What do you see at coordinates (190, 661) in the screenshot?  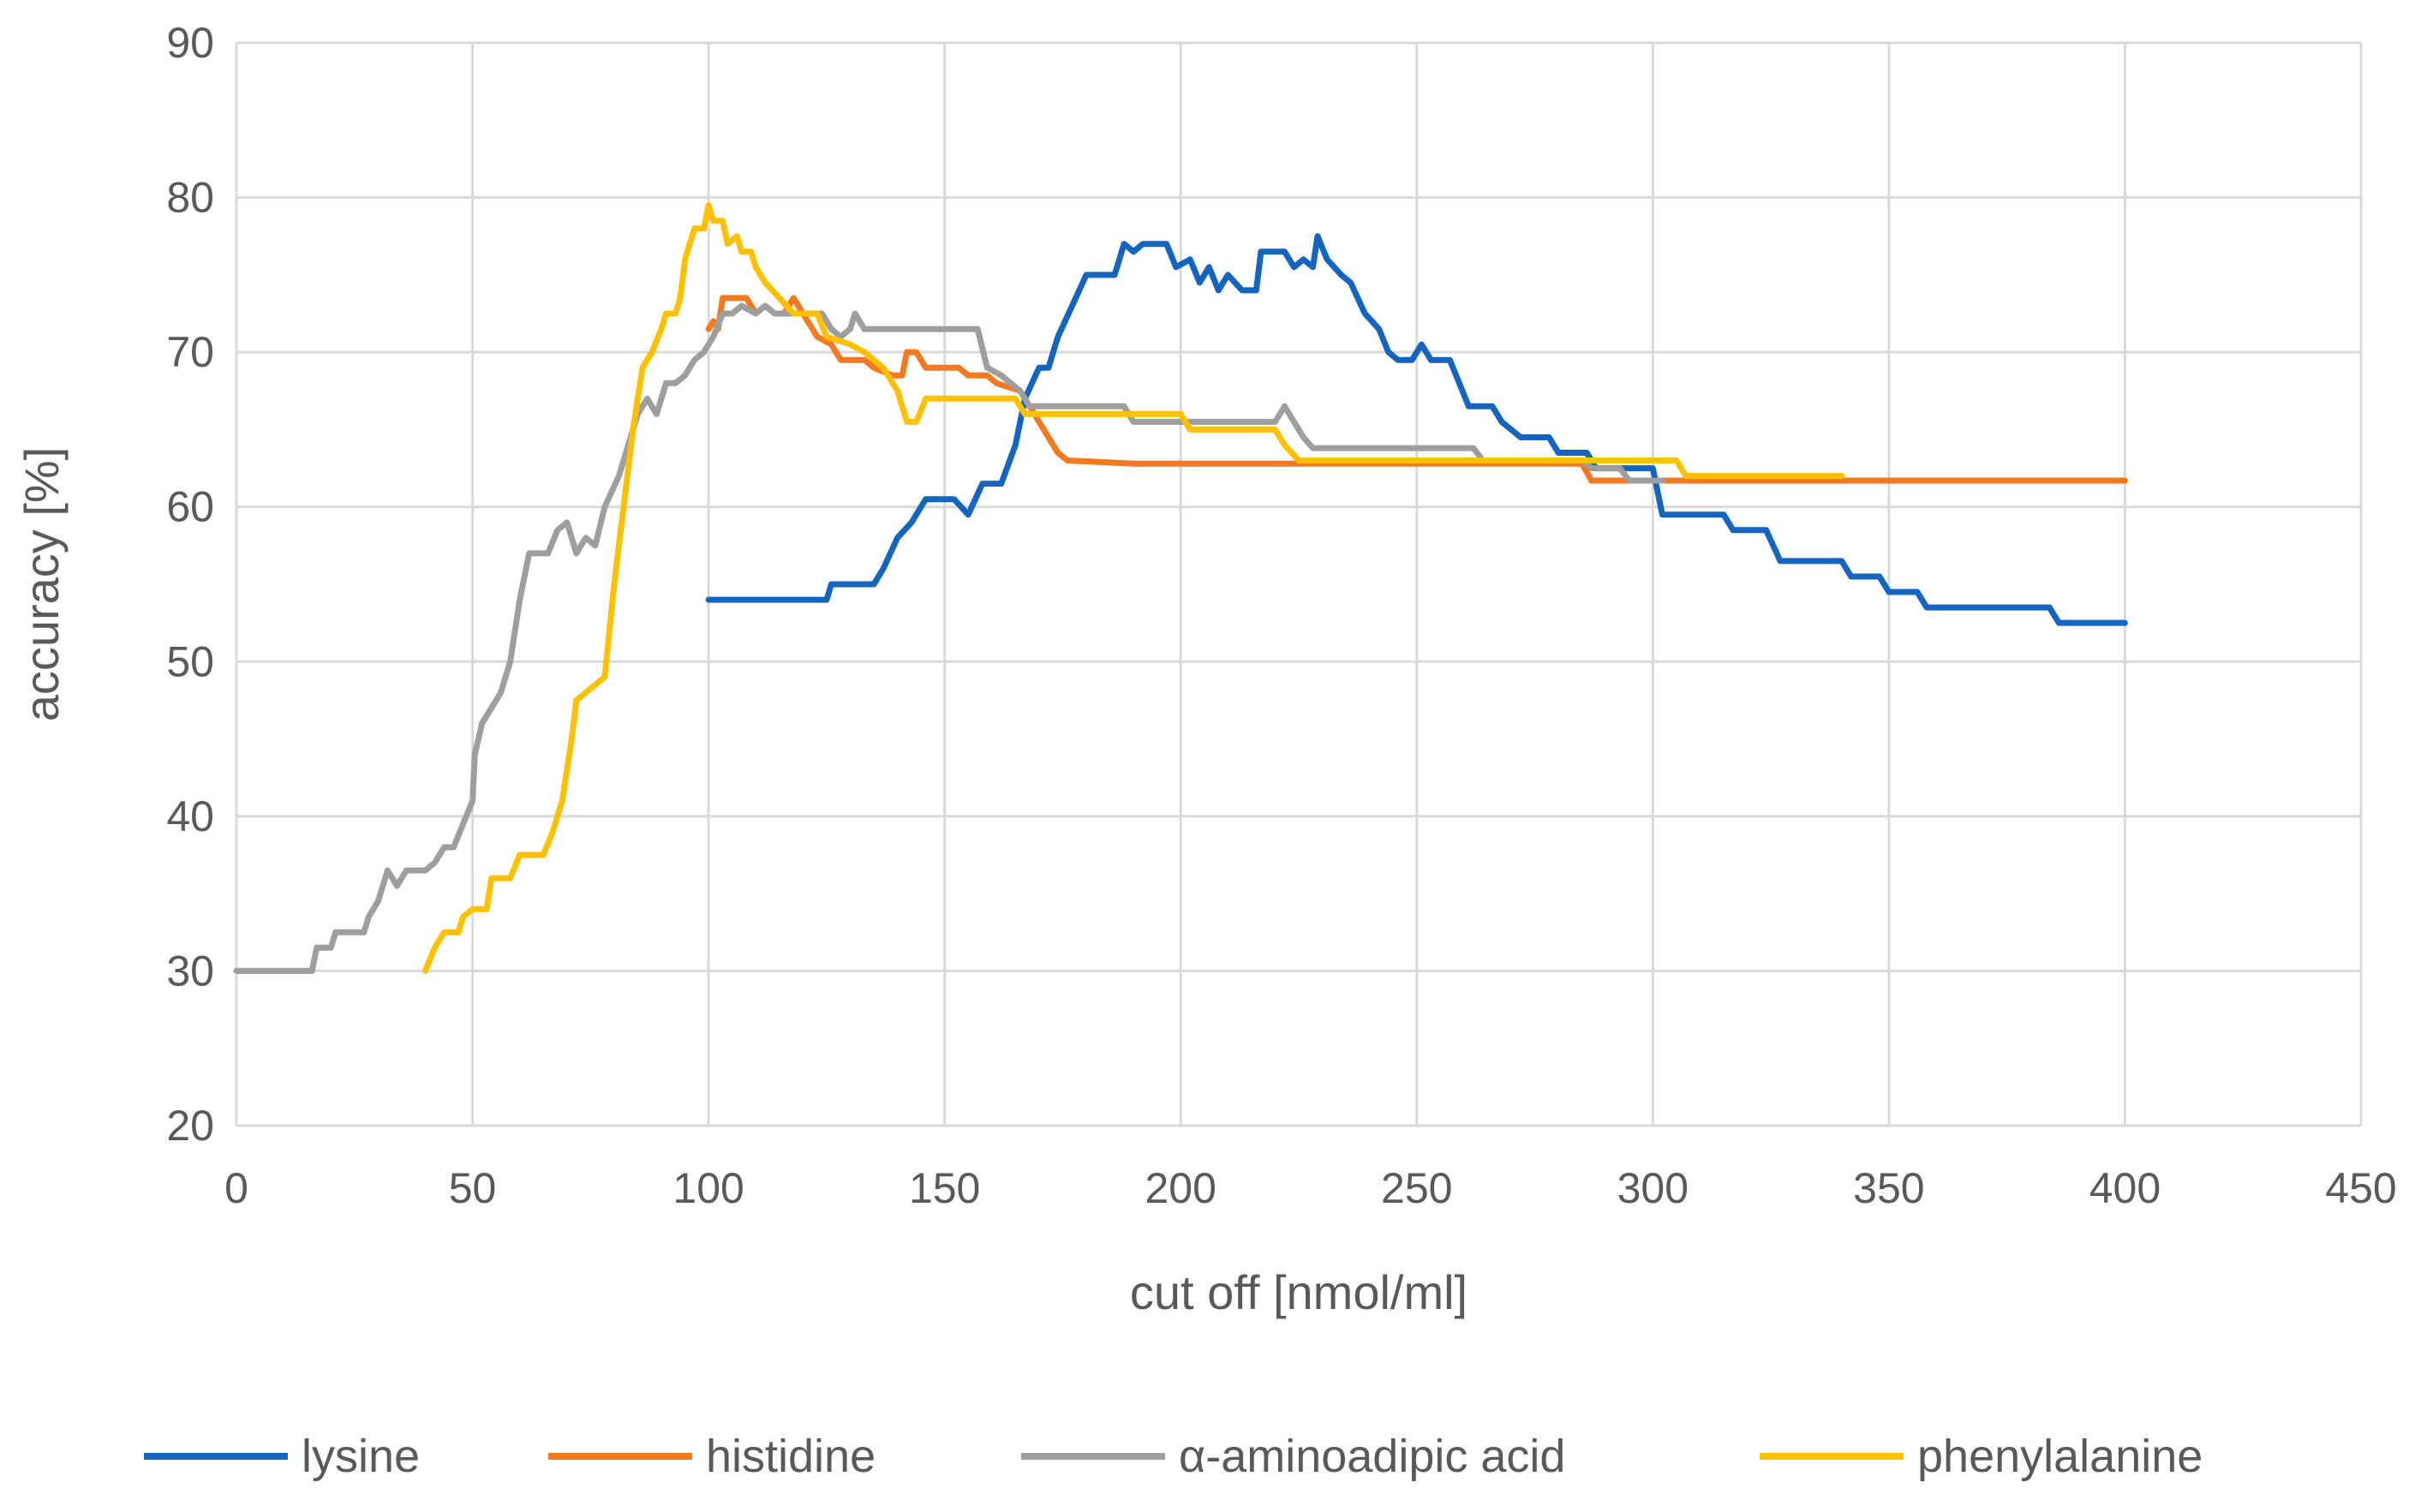 I see `y-tick-label: 50` at bounding box center [190, 661].